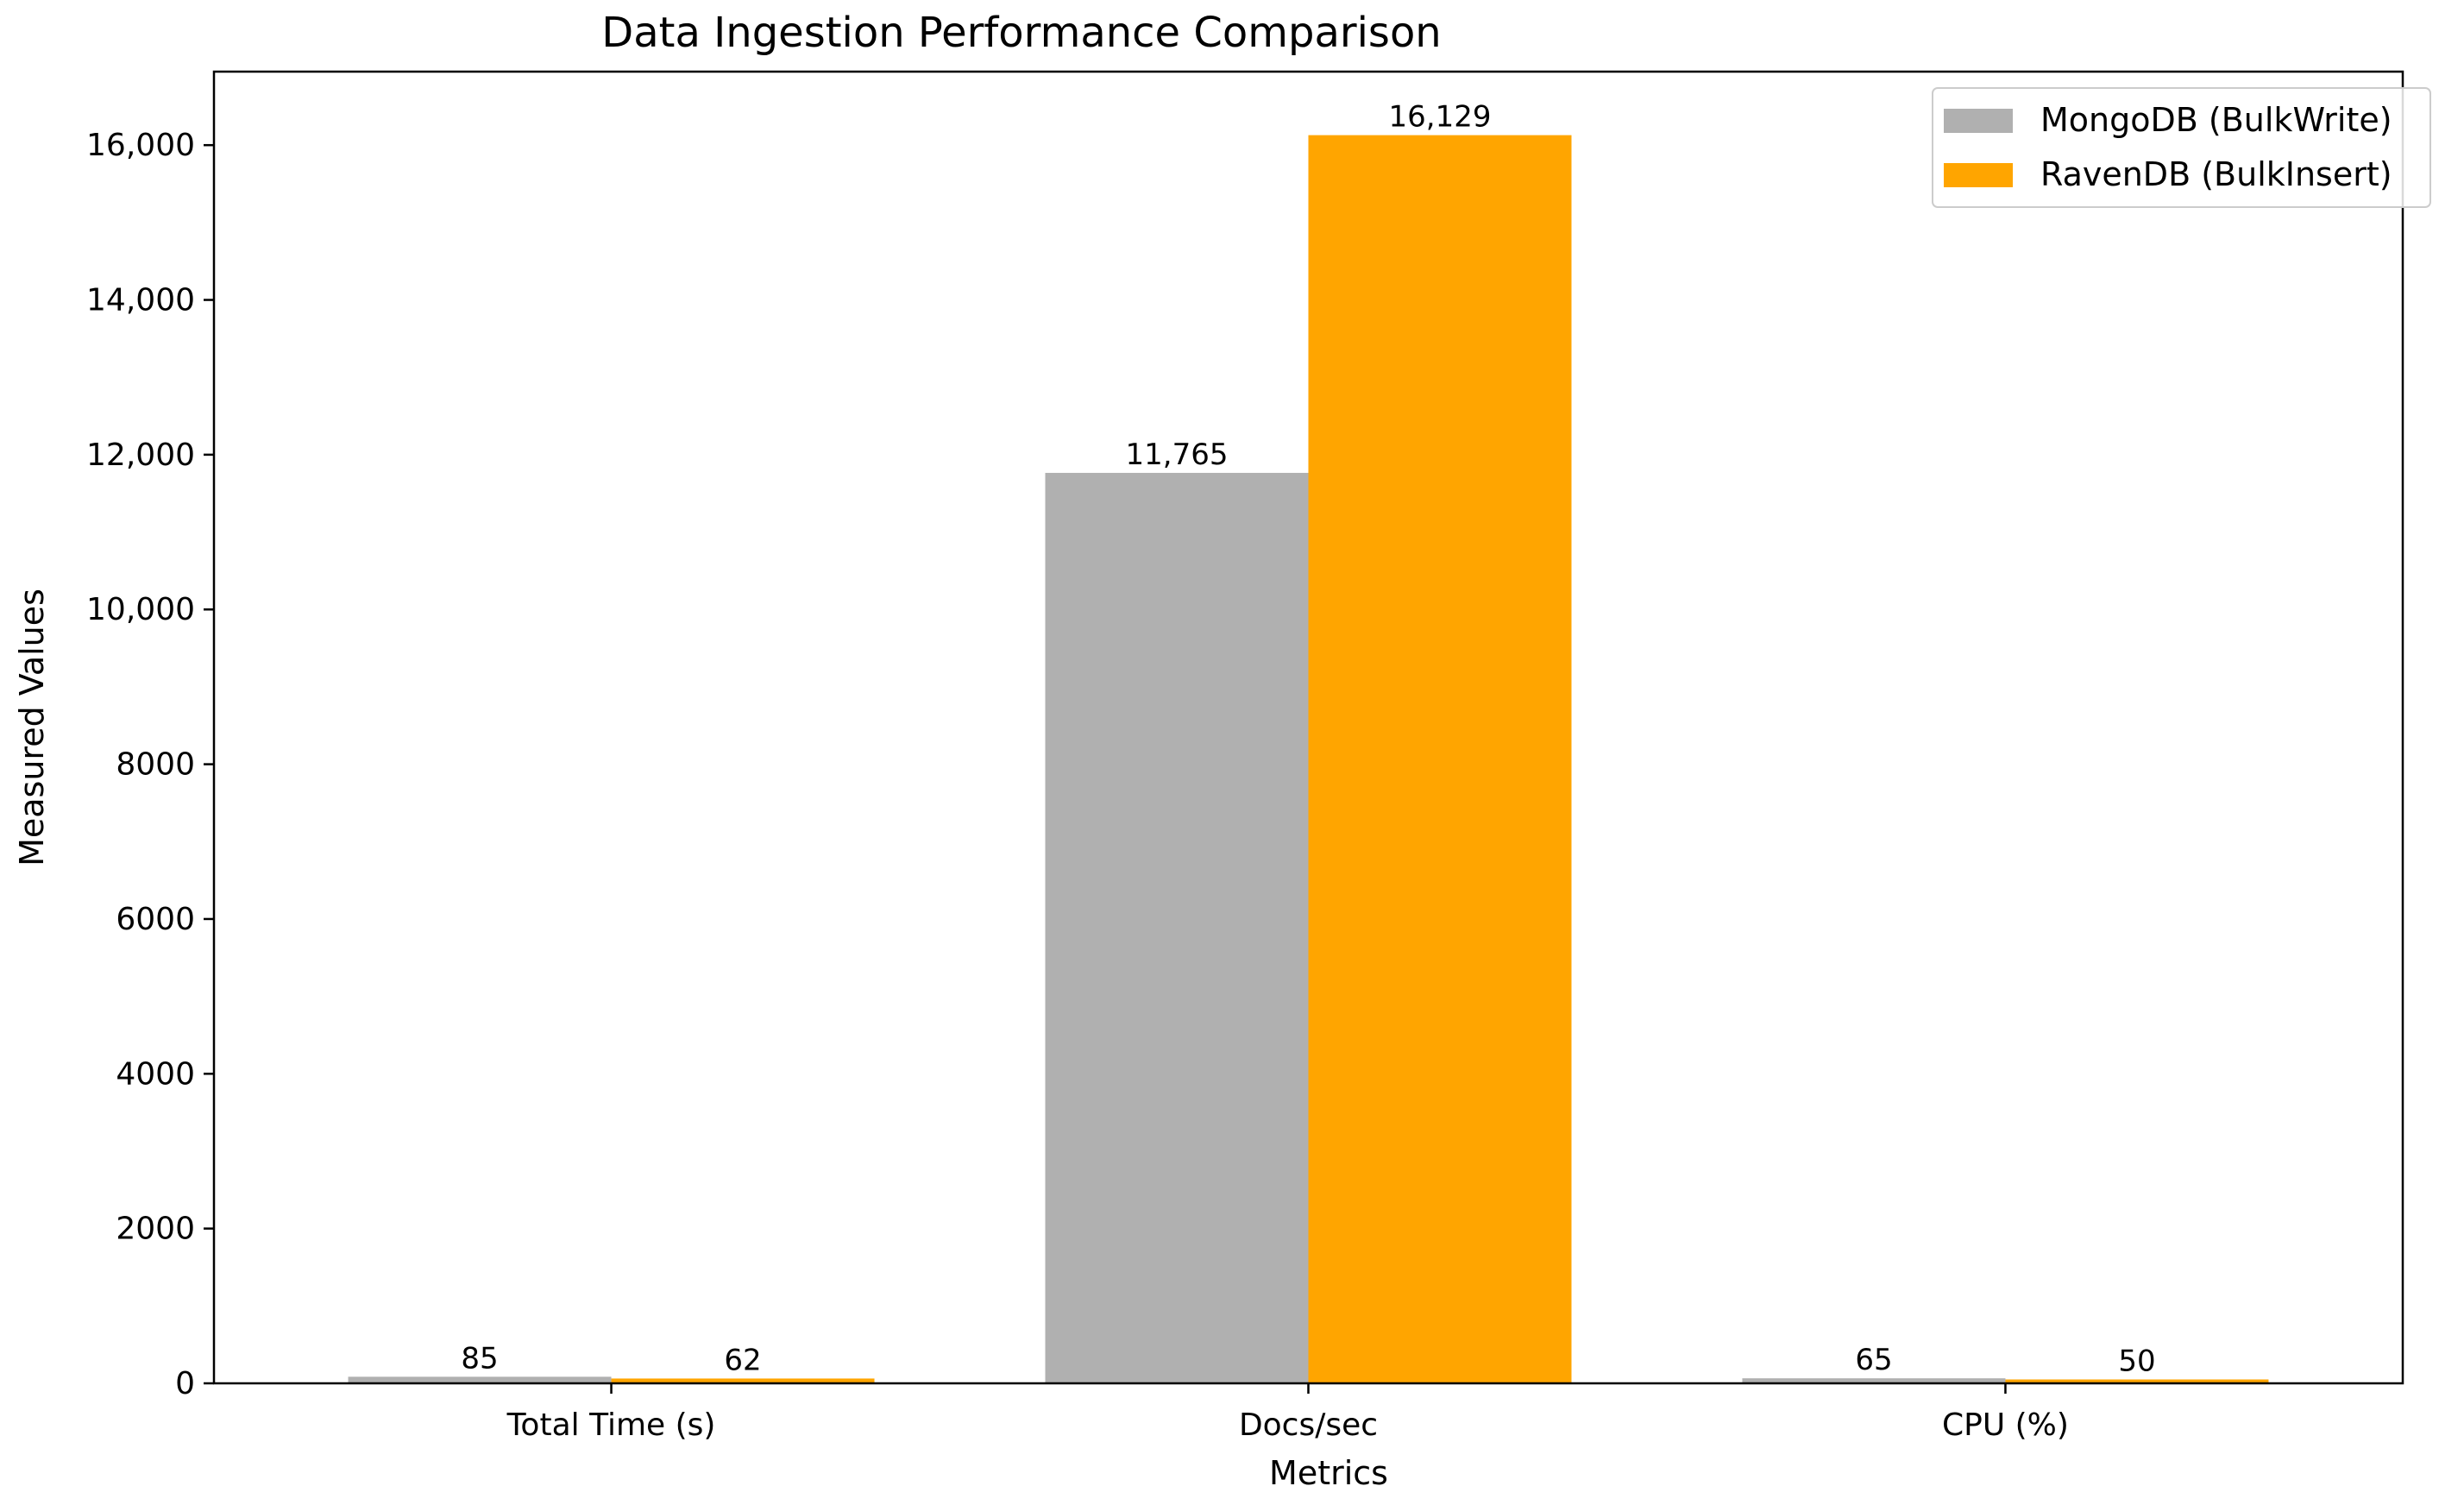 The image size is (2464, 1505). What do you see at coordinates (156, 919) in the screenshot?
I see `y-tick-label: 6000` at bounding box center [156, 919].